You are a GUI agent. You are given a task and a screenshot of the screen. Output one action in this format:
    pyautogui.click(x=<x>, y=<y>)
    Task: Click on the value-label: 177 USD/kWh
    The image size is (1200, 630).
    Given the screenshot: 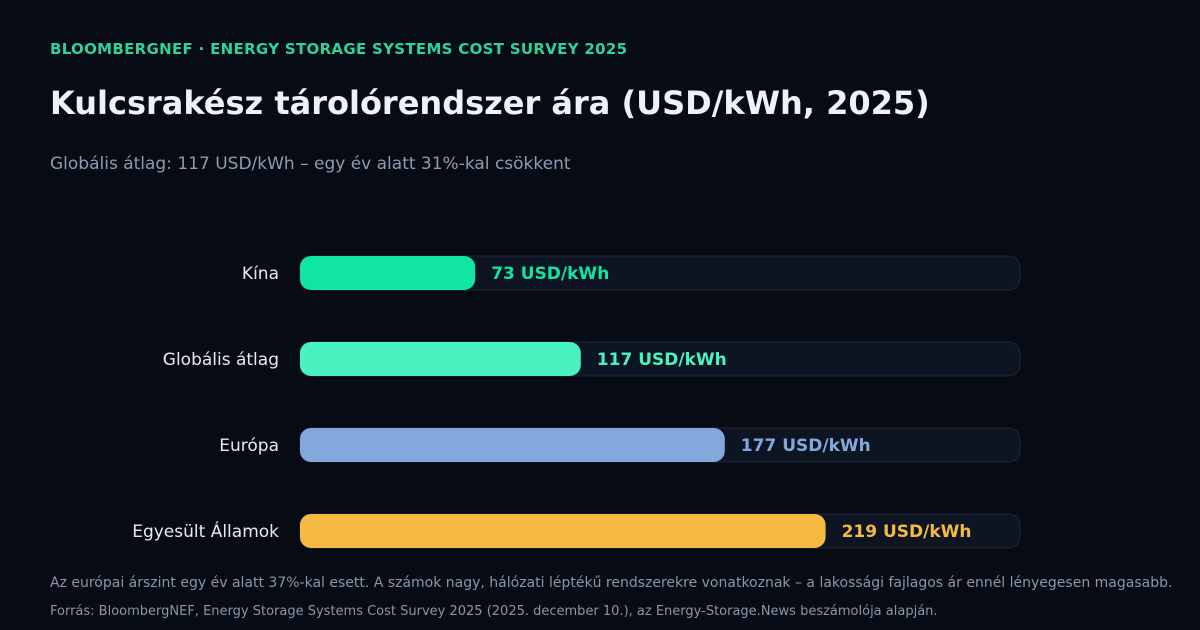 What is the action you would take?
    pyautogui.click(x=806, y=446)
    